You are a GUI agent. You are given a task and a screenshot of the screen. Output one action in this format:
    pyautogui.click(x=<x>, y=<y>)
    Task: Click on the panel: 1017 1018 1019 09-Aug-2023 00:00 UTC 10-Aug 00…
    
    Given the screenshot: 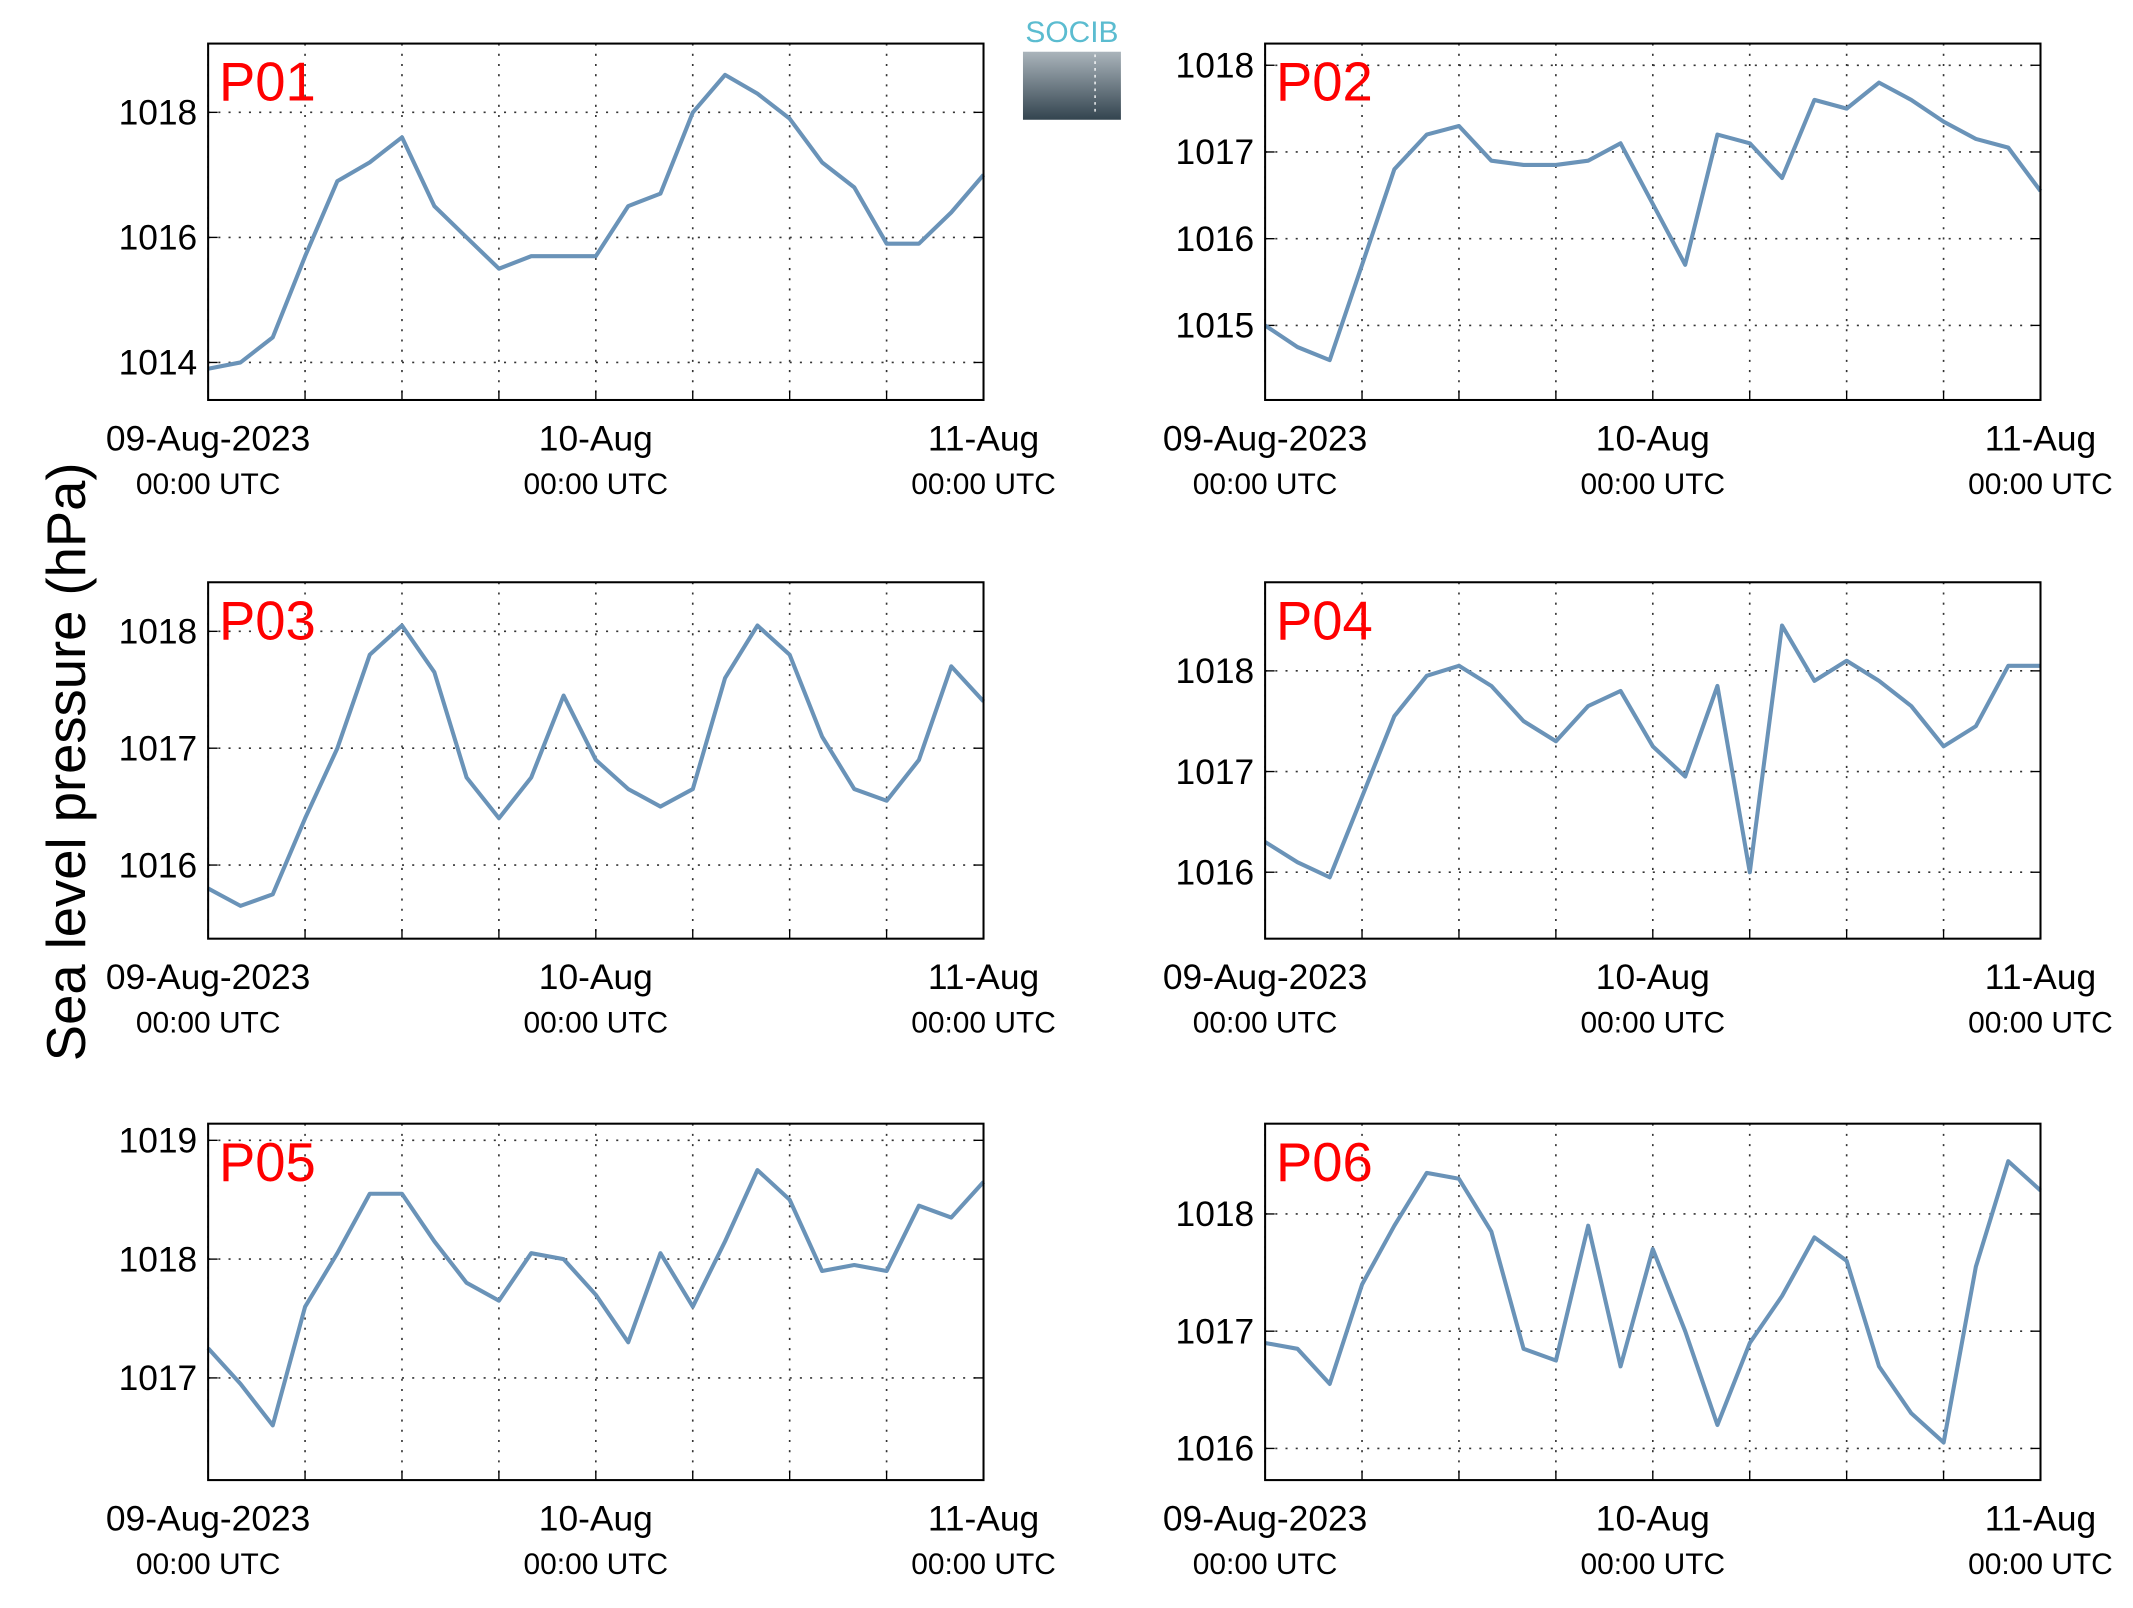 What is the action you would take?
    pyautogui.click(x=581, y=1351)
    